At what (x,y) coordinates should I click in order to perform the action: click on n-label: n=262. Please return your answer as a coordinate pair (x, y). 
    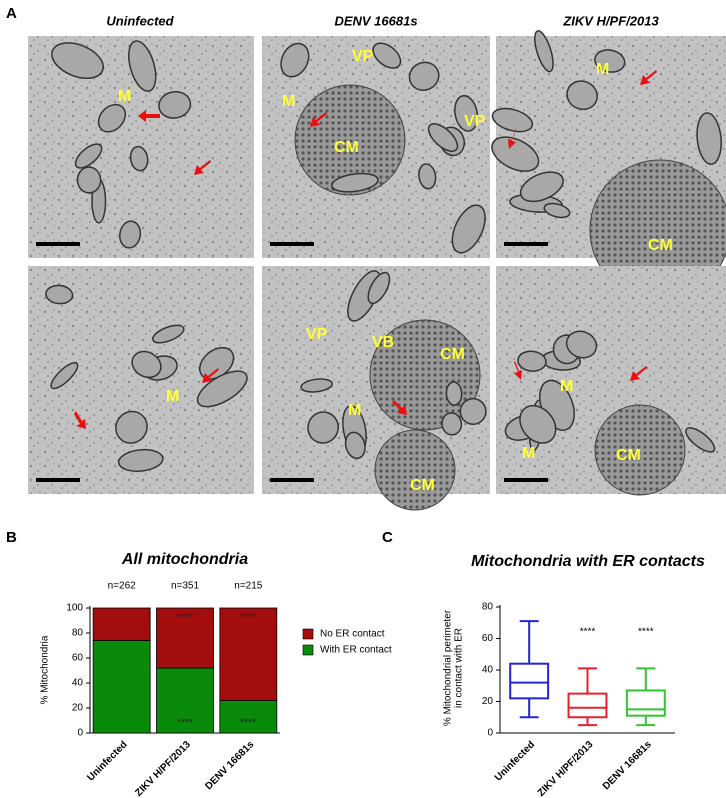
    Looking at the image, I should click on (122, 586).